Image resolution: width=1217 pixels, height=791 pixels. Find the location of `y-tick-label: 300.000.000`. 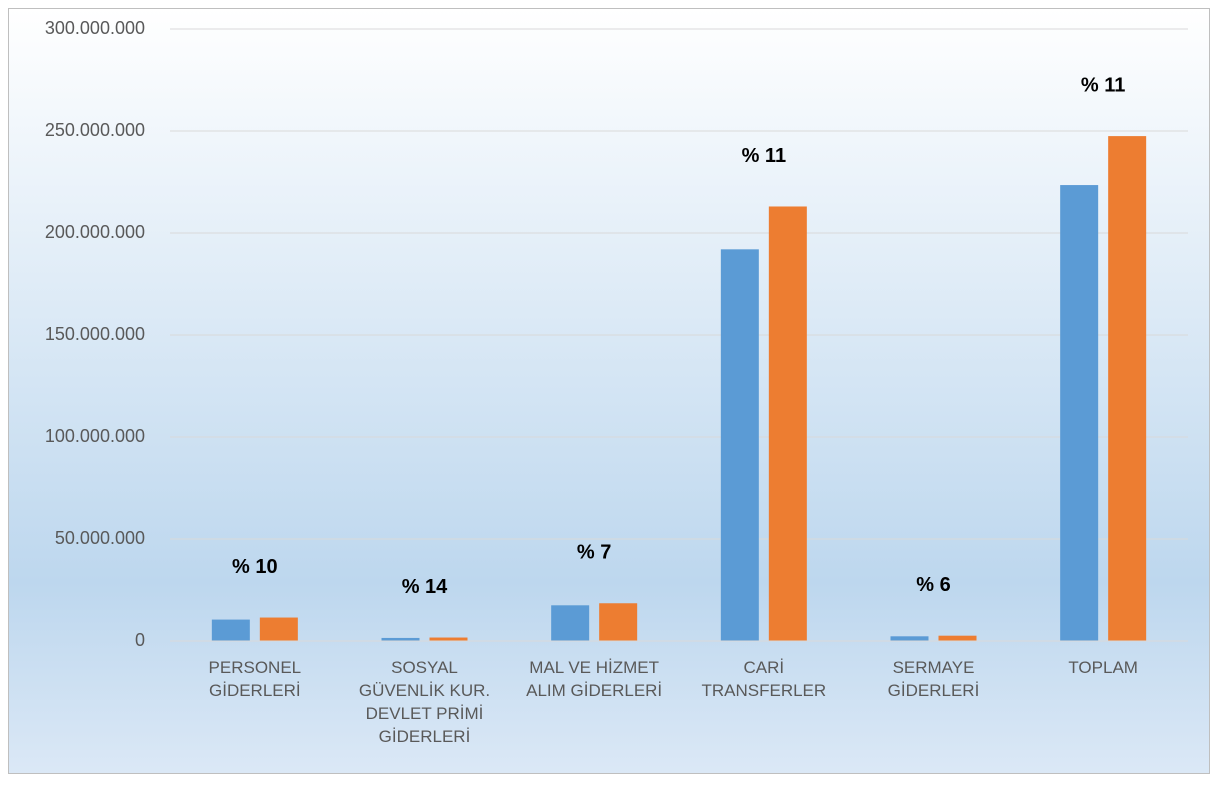

y-tick-label: 300.000.000 is located at coordinates (95, 28).